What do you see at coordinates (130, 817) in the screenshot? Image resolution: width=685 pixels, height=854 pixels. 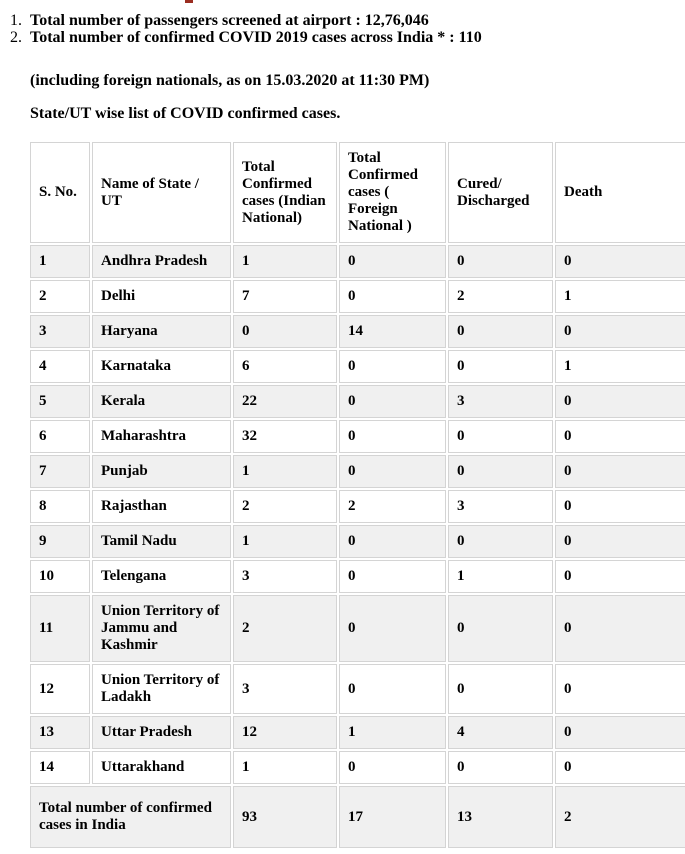 I see `cell-total-label: Total number of confirmed cases in India` at bounding box center [130, 817].